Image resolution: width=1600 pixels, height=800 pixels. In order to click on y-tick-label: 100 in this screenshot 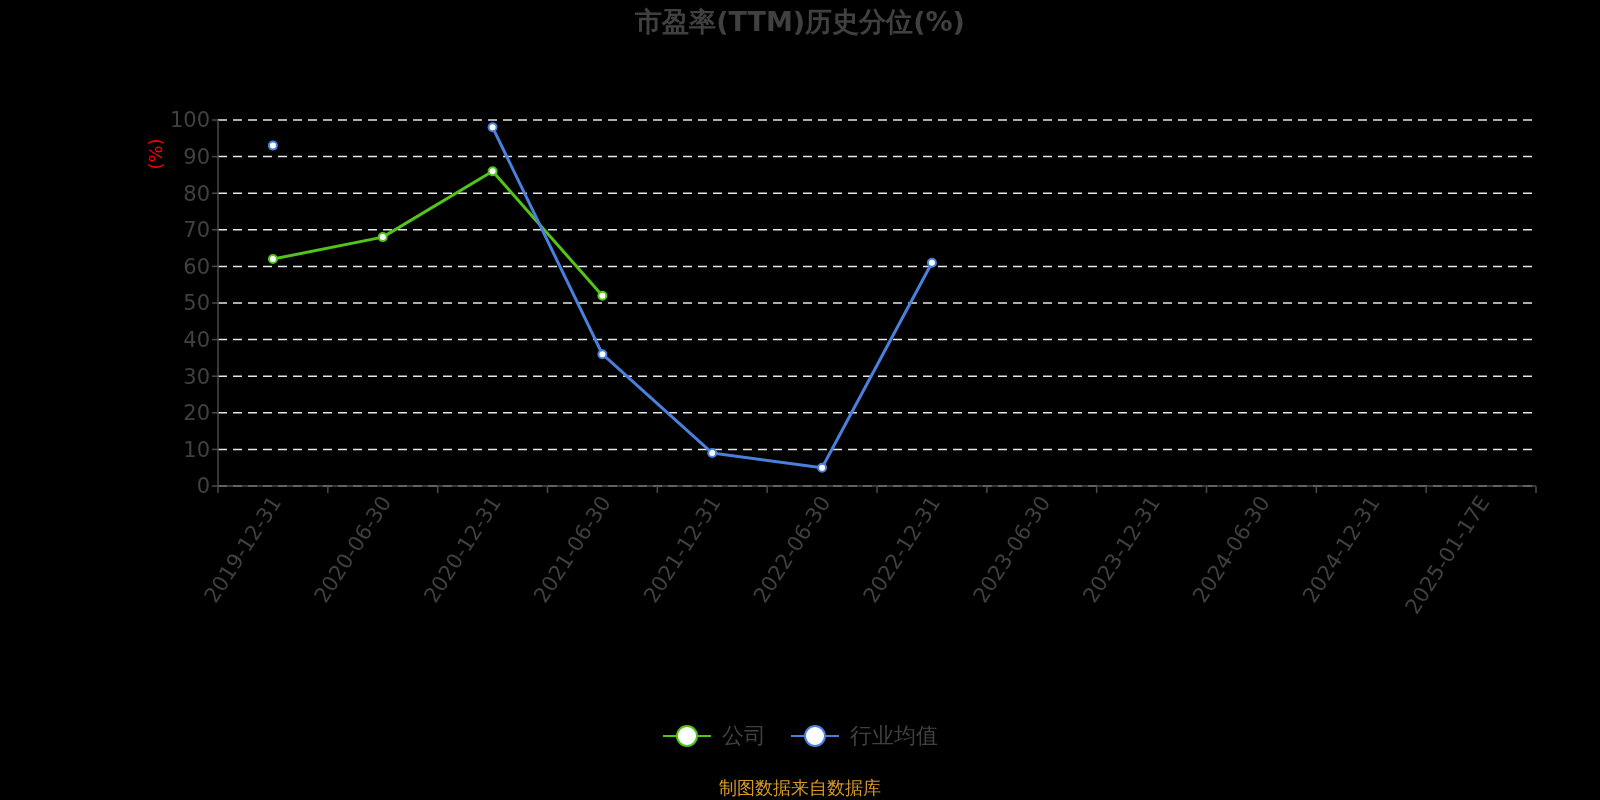, I will do `click(189, 120)`.